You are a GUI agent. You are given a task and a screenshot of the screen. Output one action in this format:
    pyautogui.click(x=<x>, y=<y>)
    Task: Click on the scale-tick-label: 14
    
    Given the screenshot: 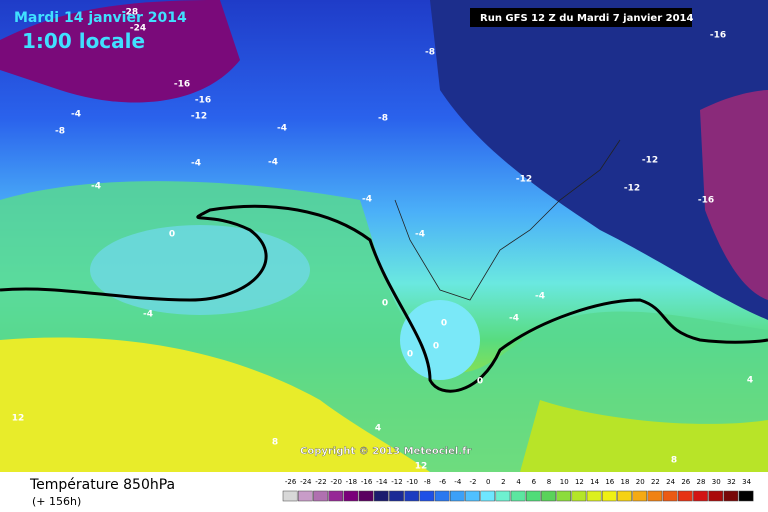 What is the action you would take?
    pyautogui.click(x=594, y=482)
    